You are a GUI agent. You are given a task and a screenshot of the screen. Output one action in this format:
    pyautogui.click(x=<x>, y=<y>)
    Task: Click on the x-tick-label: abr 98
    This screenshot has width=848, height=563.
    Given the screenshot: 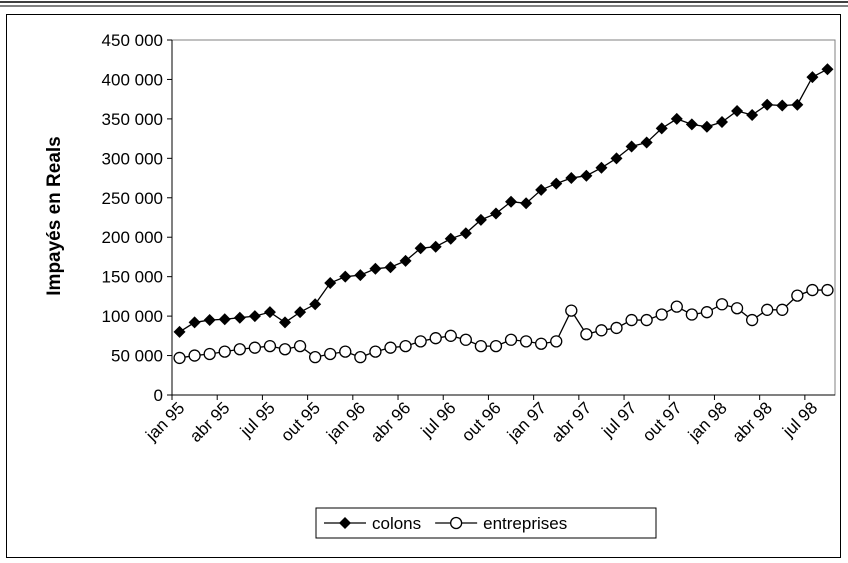 What is the action you would take?
    pyautogui.click(x=753, y=422)
    